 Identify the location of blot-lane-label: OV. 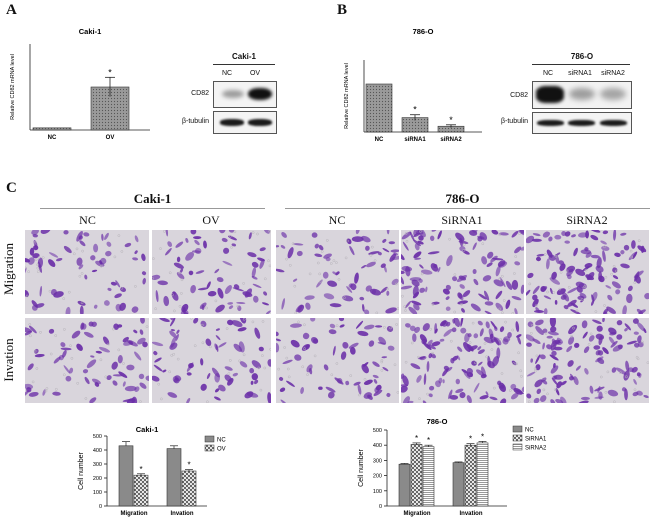
(255, 73).